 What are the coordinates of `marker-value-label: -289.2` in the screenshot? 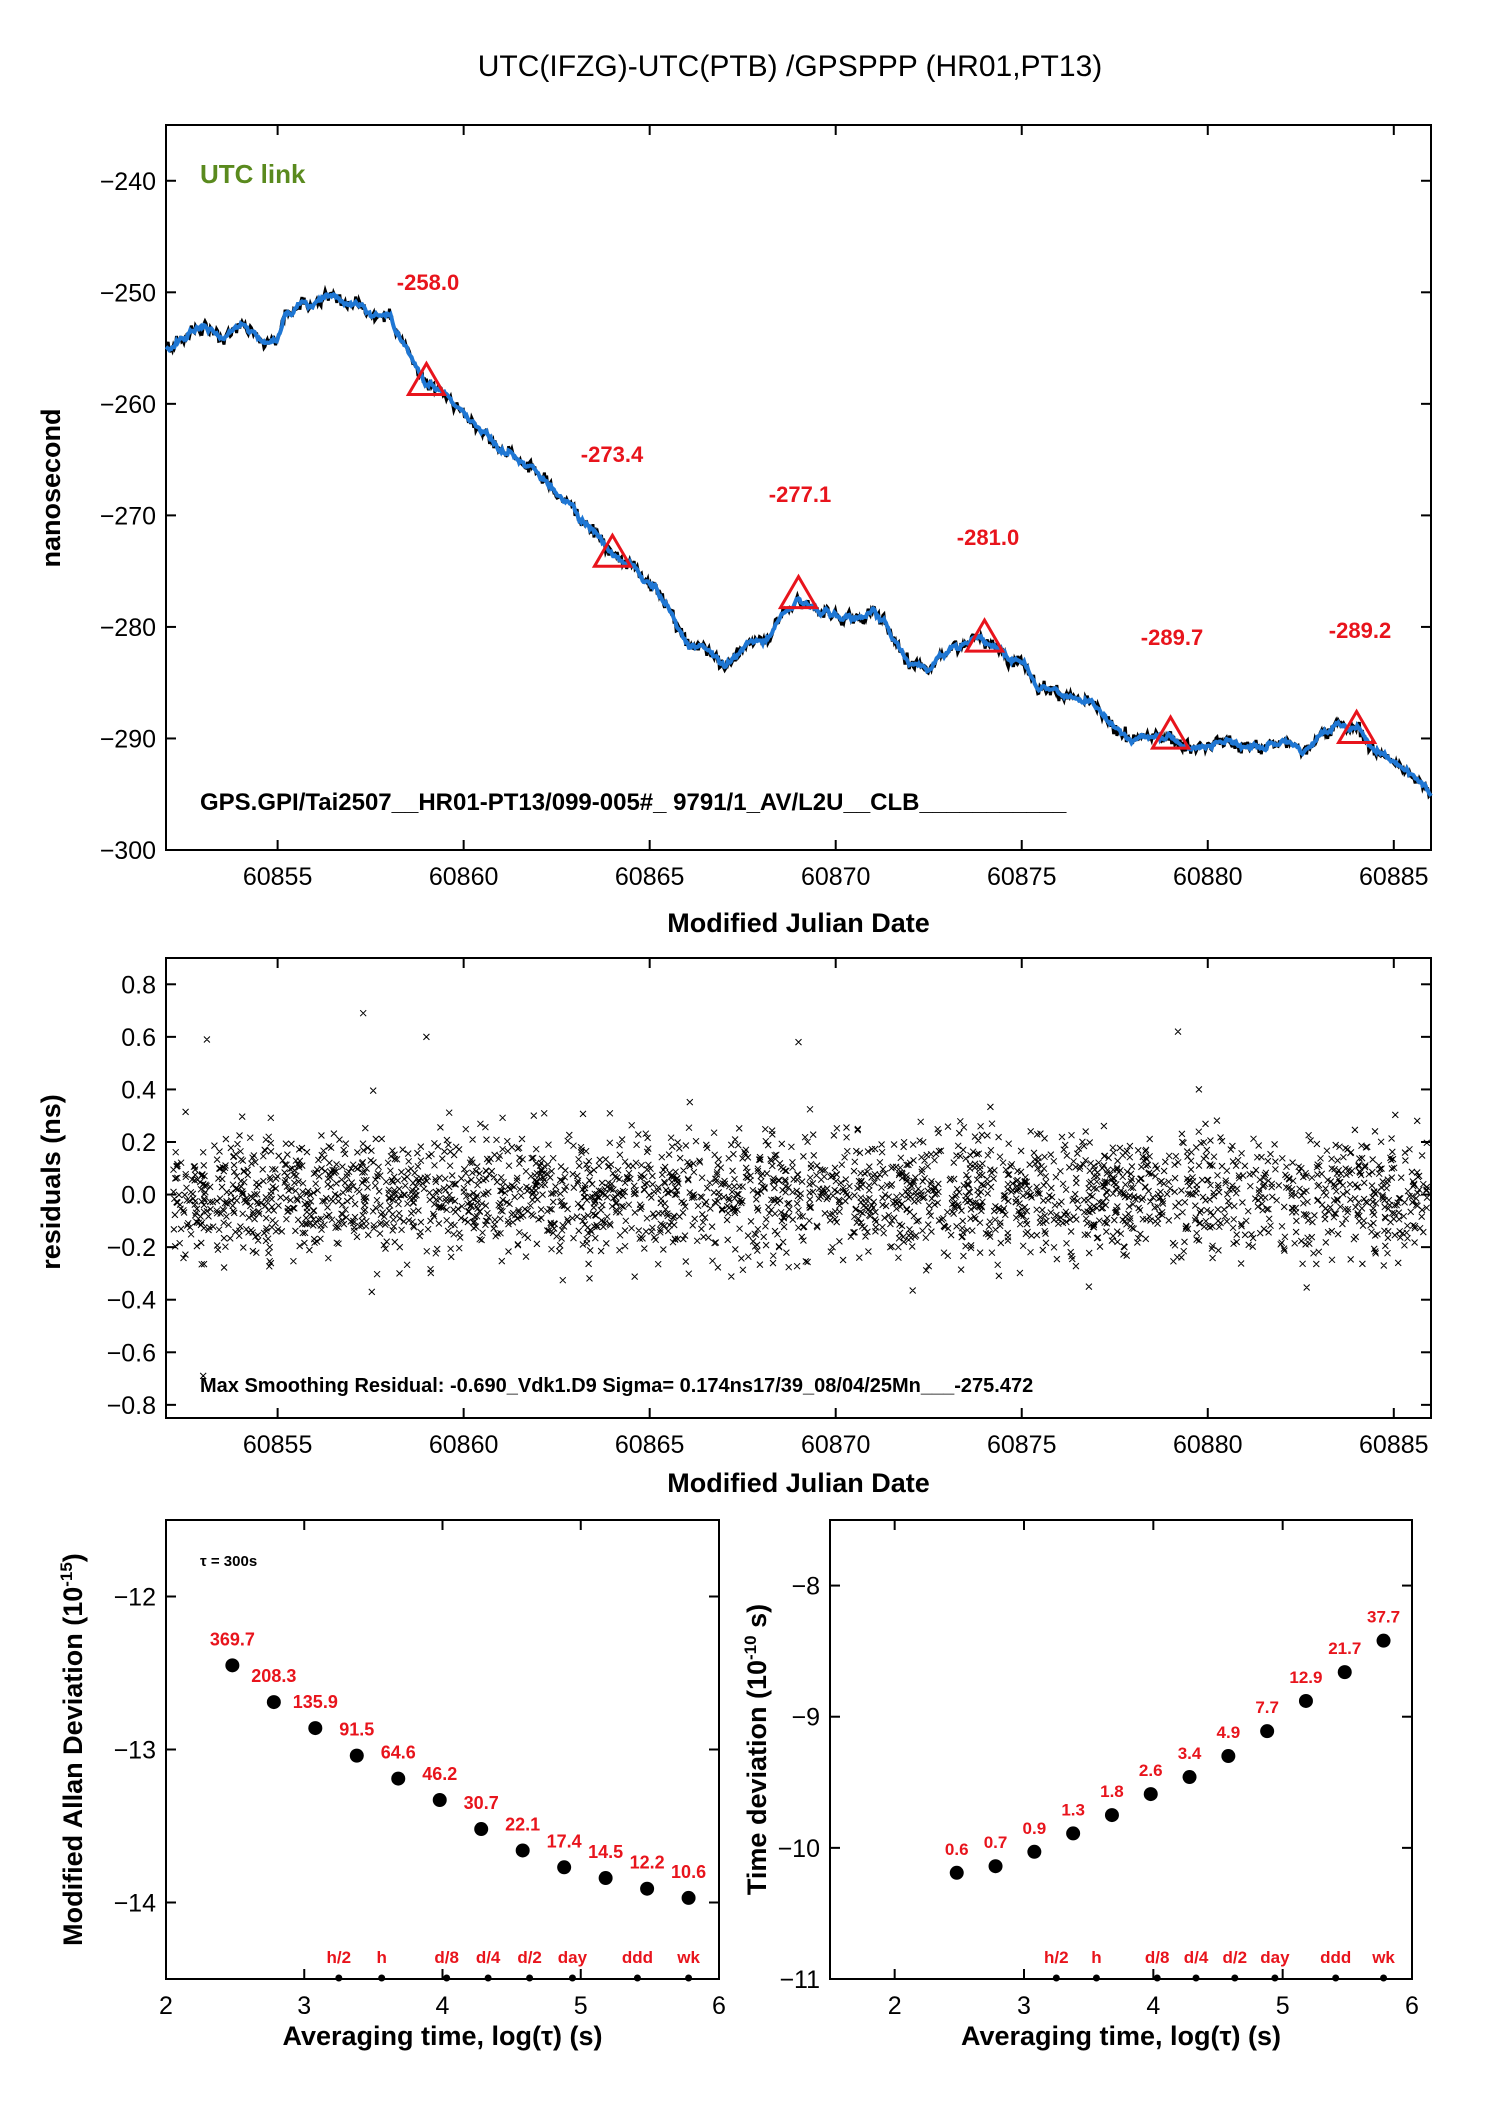 It's located at (1360, 630).